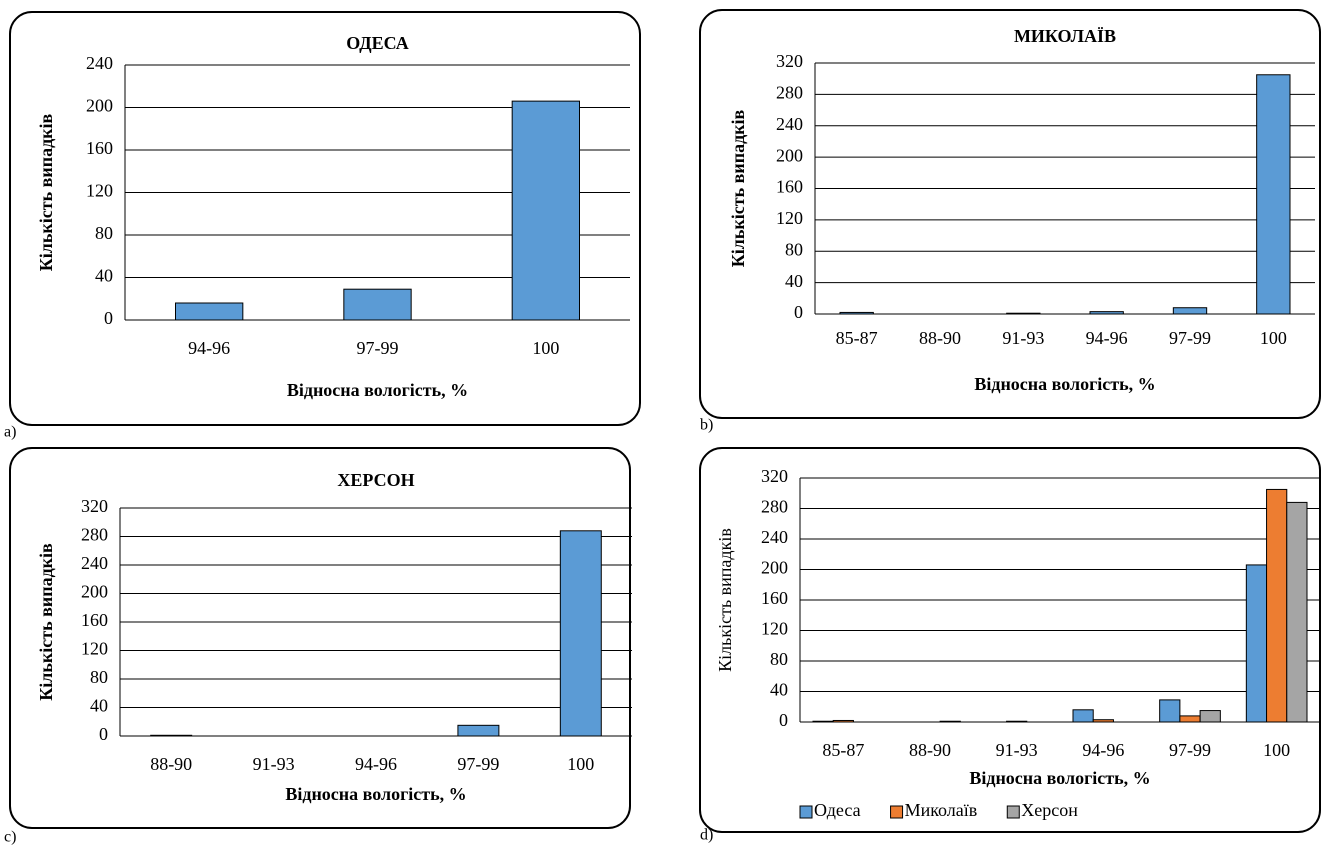 The height and width of the screenshot is (845, 1325). What do you see at coordinates (1049, 810) in the screenshot?
I see `legend-label: Херсон` at bounding box center [1049, 810].